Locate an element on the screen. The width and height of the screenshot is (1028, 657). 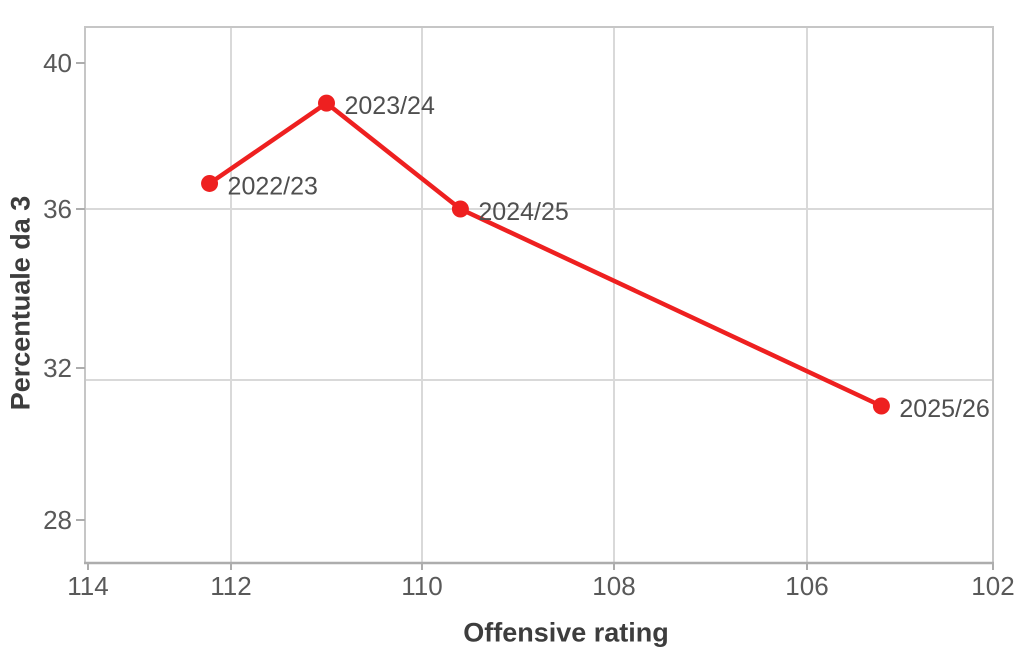
y-tick-label: 28 is located at coordinates (57, 520).